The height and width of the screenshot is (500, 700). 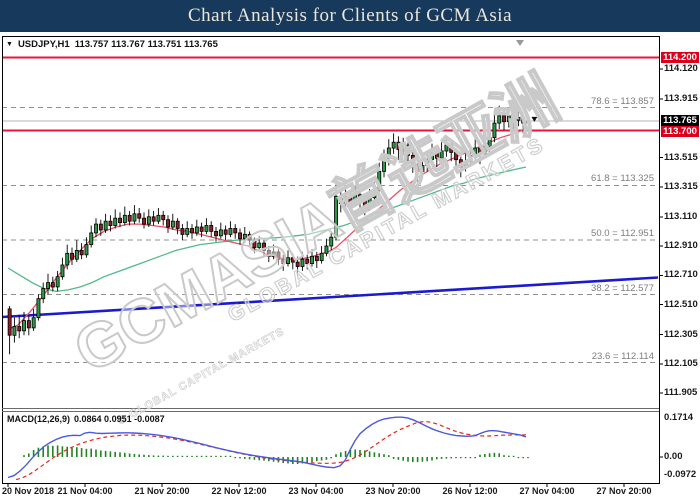 I want to click on macd-indicator-header: MACD(12,26,9) 0.0864 0.0951 -0.0087, so click(x=88, y=419).